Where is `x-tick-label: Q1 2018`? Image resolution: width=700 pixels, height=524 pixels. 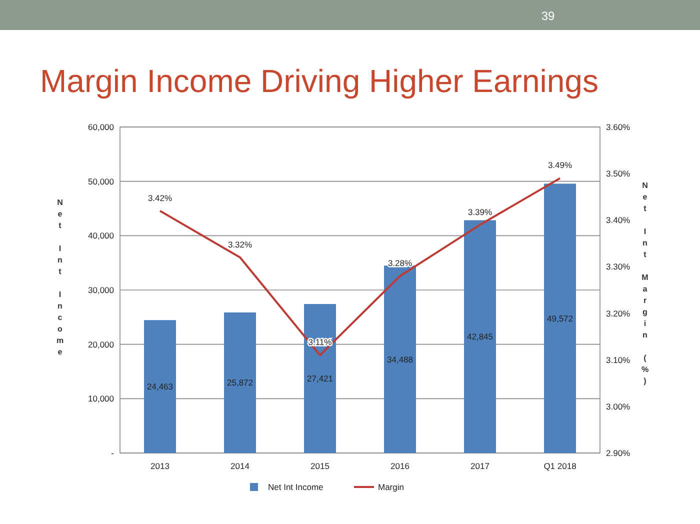
x-tick-label: Q1 2018 is located at coordinates (560, 466).